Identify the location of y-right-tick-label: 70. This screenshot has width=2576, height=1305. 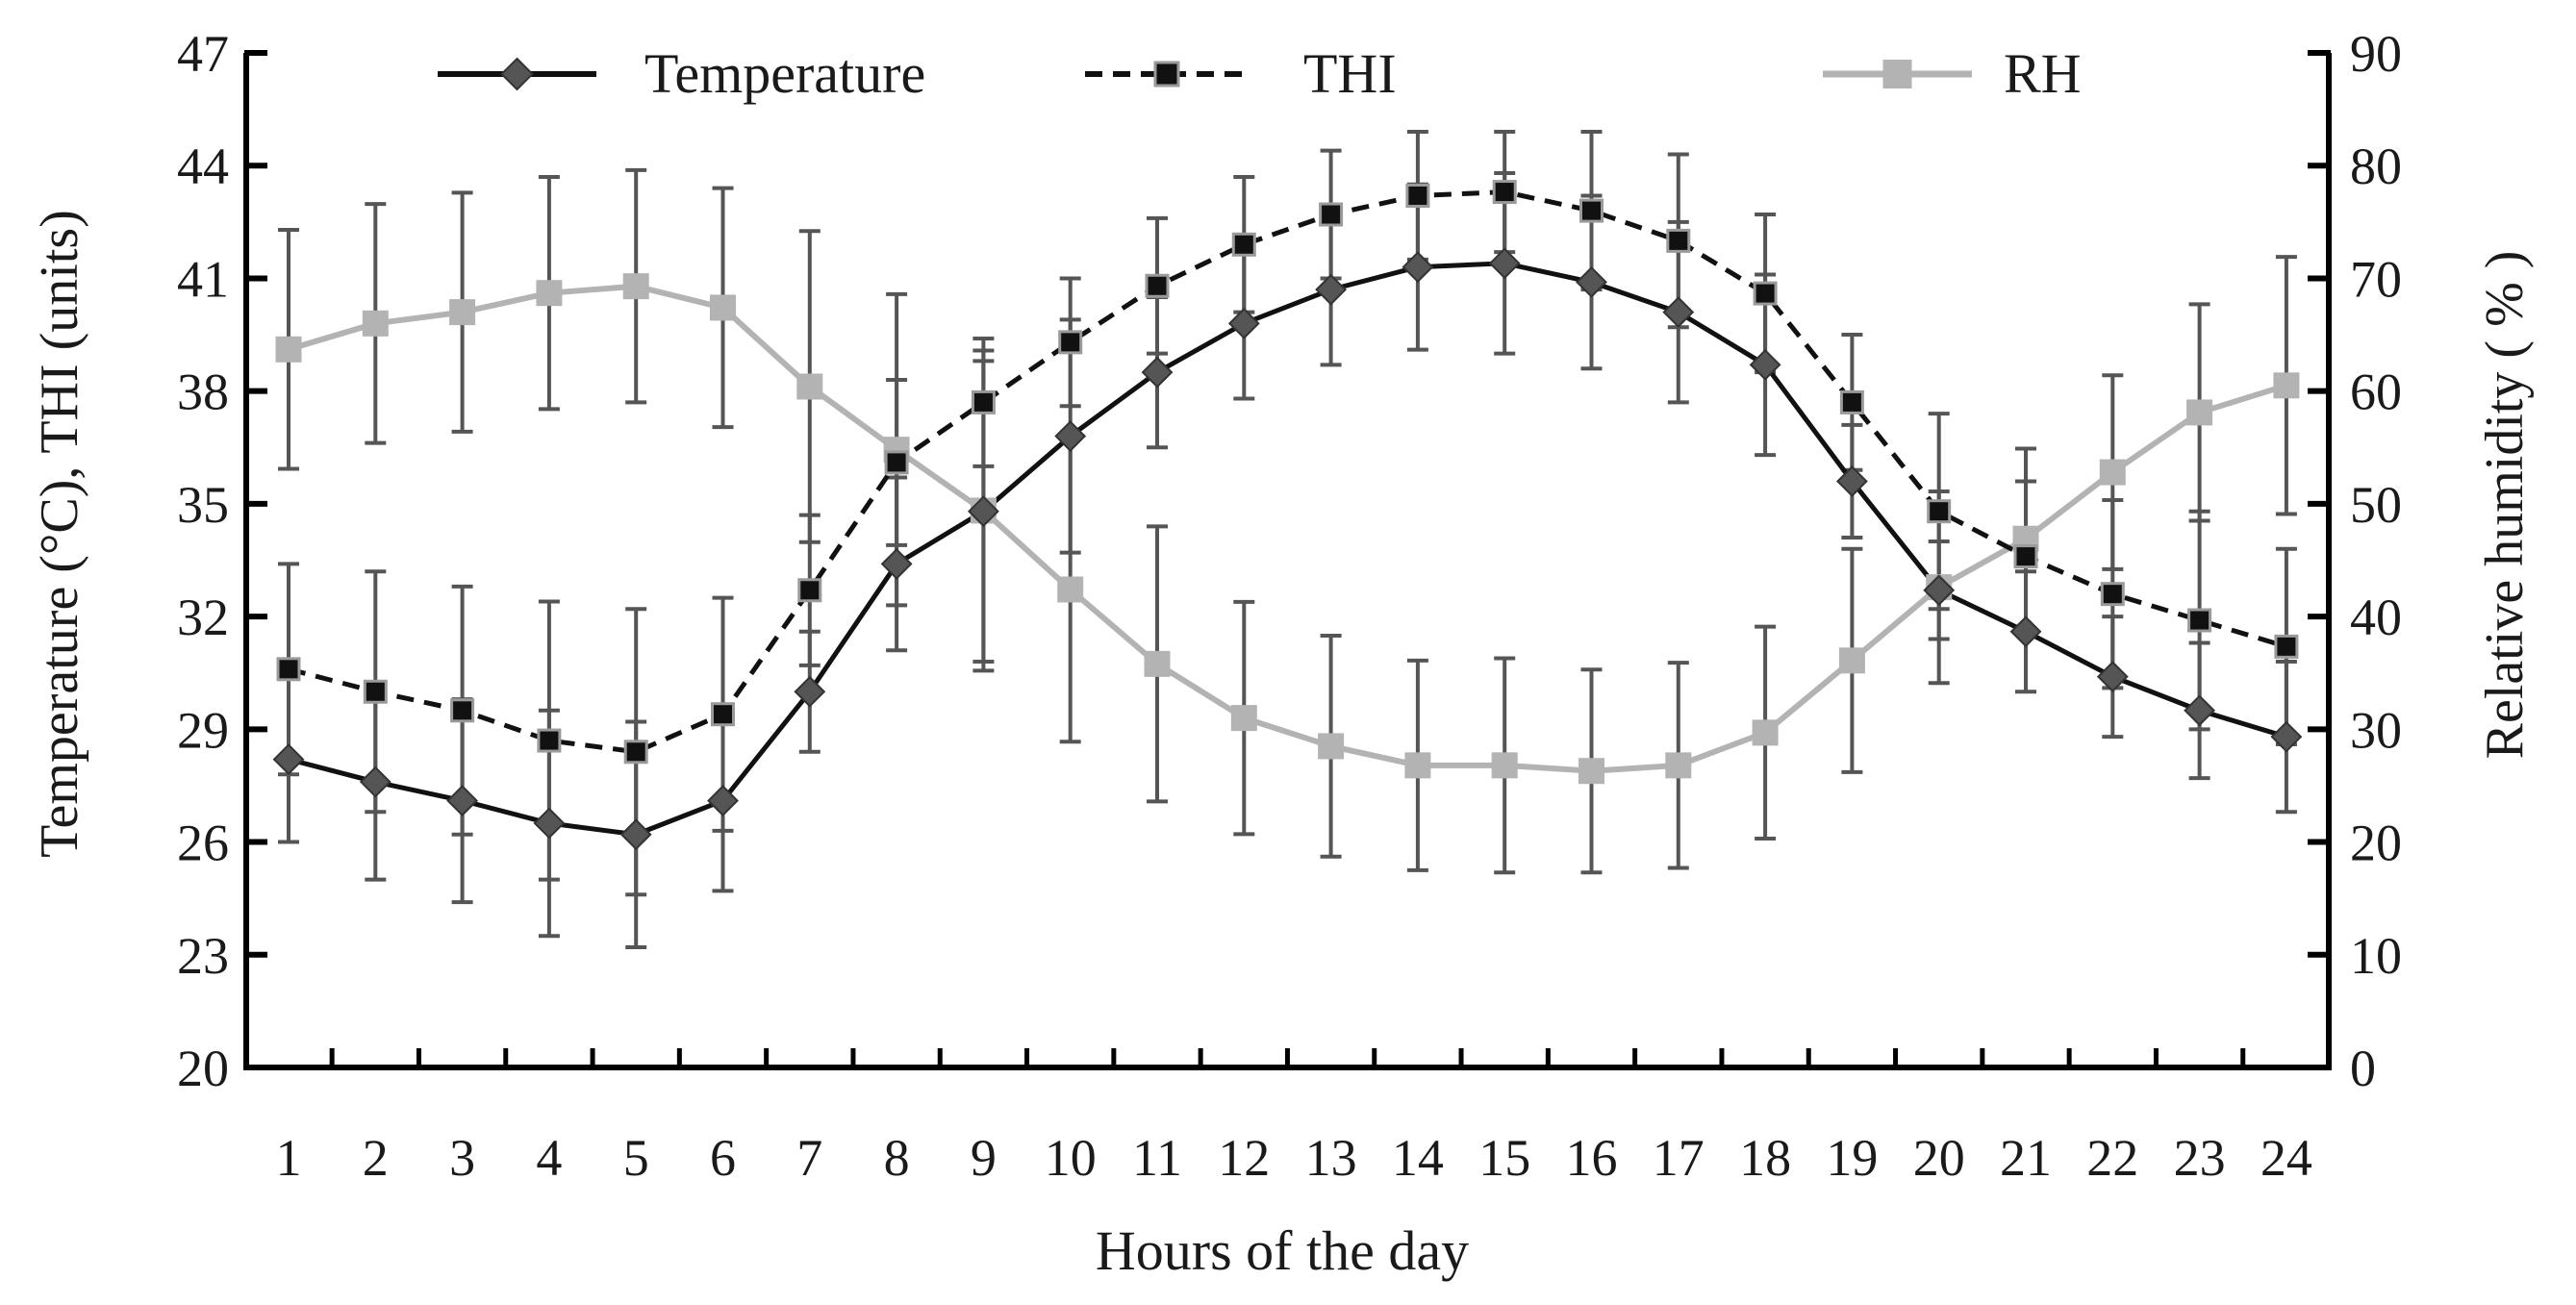
(2376, 279).